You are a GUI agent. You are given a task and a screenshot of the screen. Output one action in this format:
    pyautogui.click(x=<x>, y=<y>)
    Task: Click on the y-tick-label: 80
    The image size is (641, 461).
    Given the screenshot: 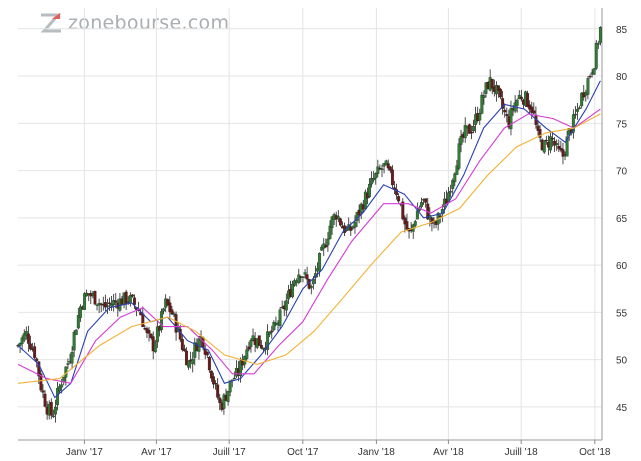 What is the action you would take?
    pyautogui.click(x=622, y=77)
    